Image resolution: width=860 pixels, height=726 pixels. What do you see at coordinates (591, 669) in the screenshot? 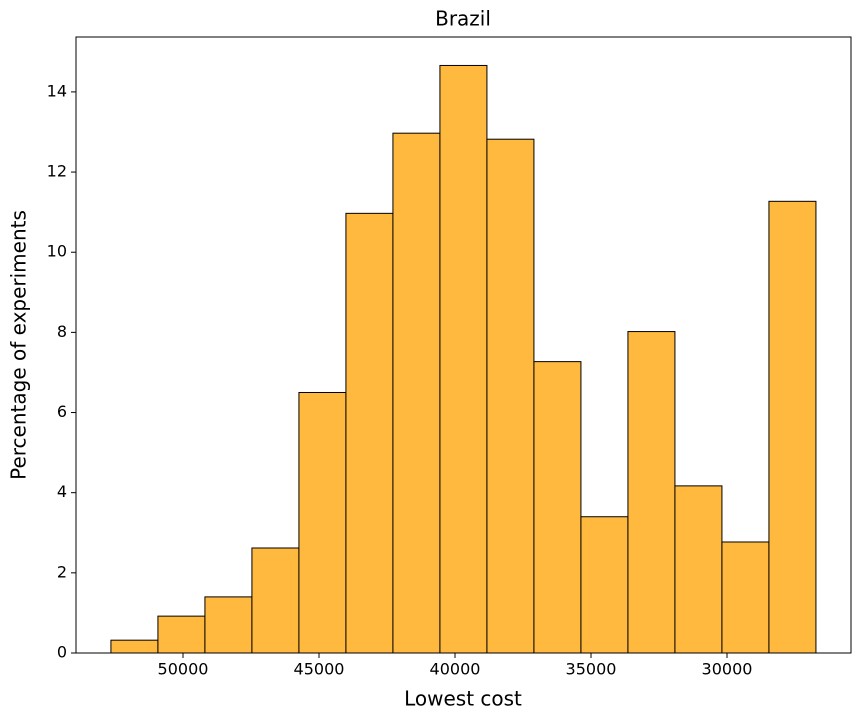
I see `x-tick-label: 35000` at bounding box center [591, 669].